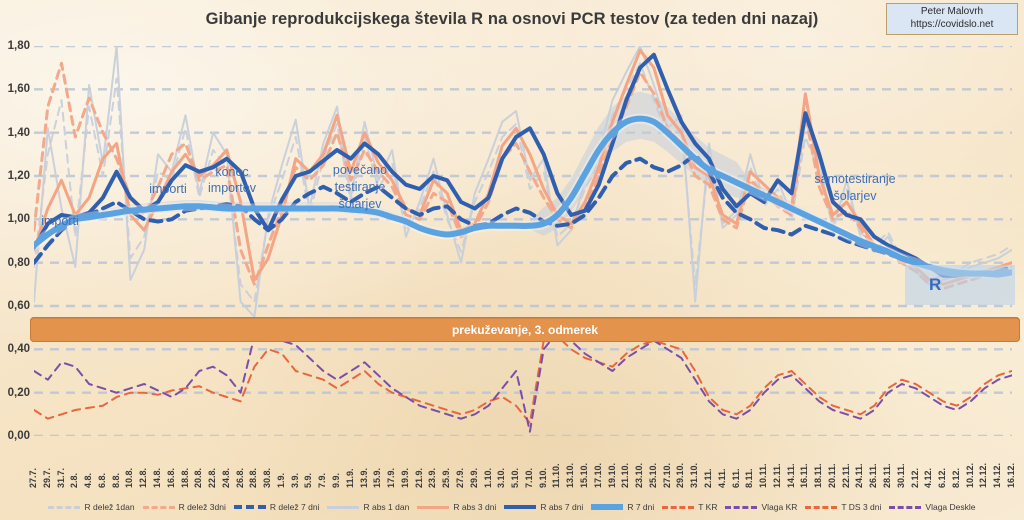 This screenshot has width=1024, height=520. Describe the element at coordinates (542, 477) in the screenshot. I see `x-tick-label: 9.10.` at that location.